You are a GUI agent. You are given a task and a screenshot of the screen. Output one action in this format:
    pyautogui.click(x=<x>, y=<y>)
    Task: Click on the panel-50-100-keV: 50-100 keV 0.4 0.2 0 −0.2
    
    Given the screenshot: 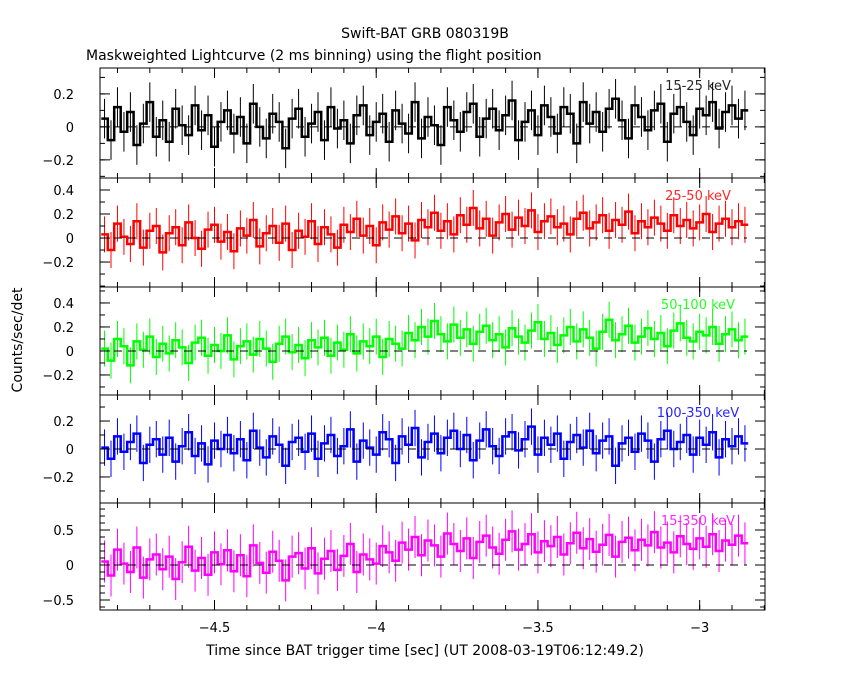 What is the action you would take?
    pyautogui.click(x=404, y=341)
    